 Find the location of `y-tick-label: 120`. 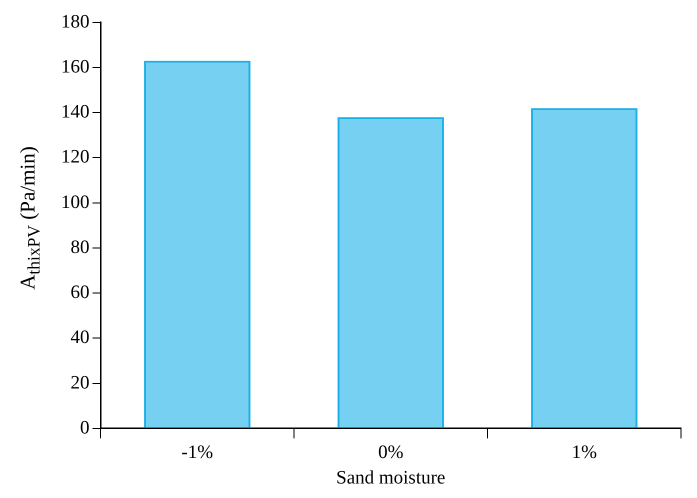

y-tick-label: 120 is located at coordinates (75, 157).